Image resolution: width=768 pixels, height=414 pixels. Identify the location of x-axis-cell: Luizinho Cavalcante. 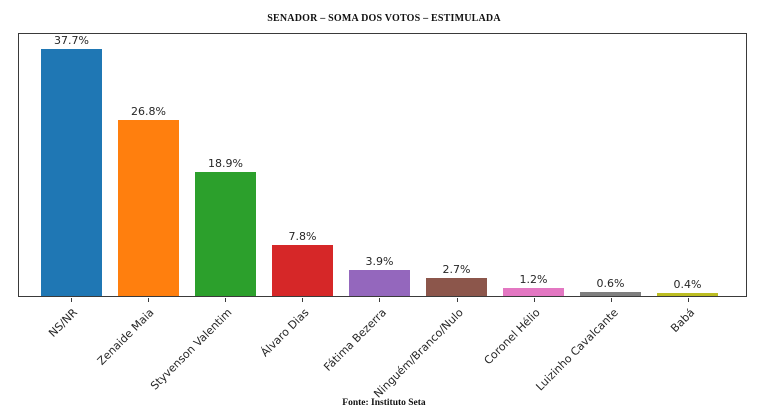
(591, 353).